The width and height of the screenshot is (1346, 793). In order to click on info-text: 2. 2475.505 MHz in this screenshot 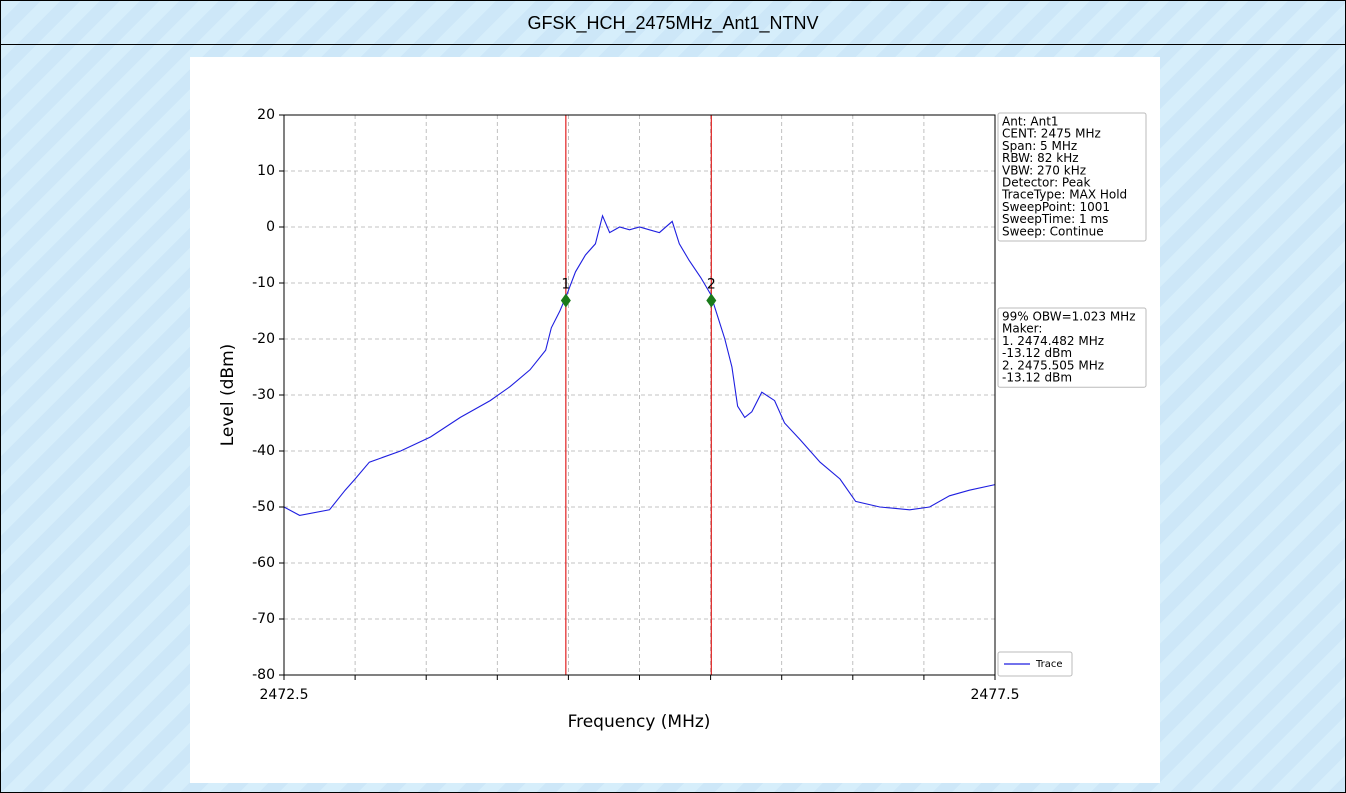, I will do `click(1053, 365)`.